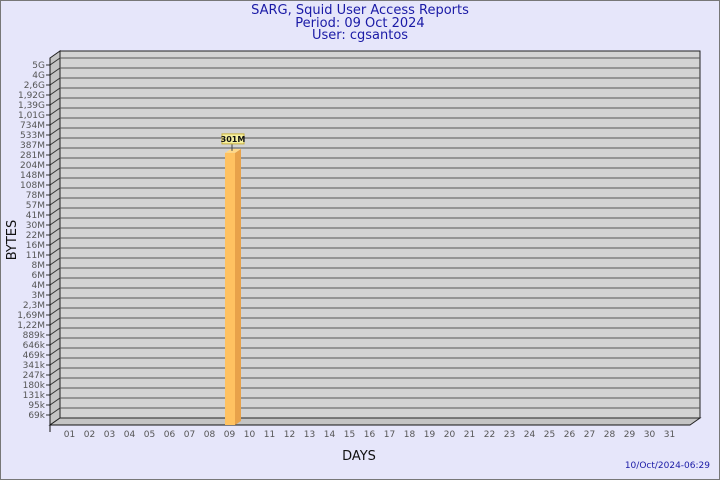 The width and height of the screenshot is (720, 480). What do you see at coordinates (34, 306) in the screenshot?
I see `y-tick-label: 2,3M` at bounding box center [34, 306].